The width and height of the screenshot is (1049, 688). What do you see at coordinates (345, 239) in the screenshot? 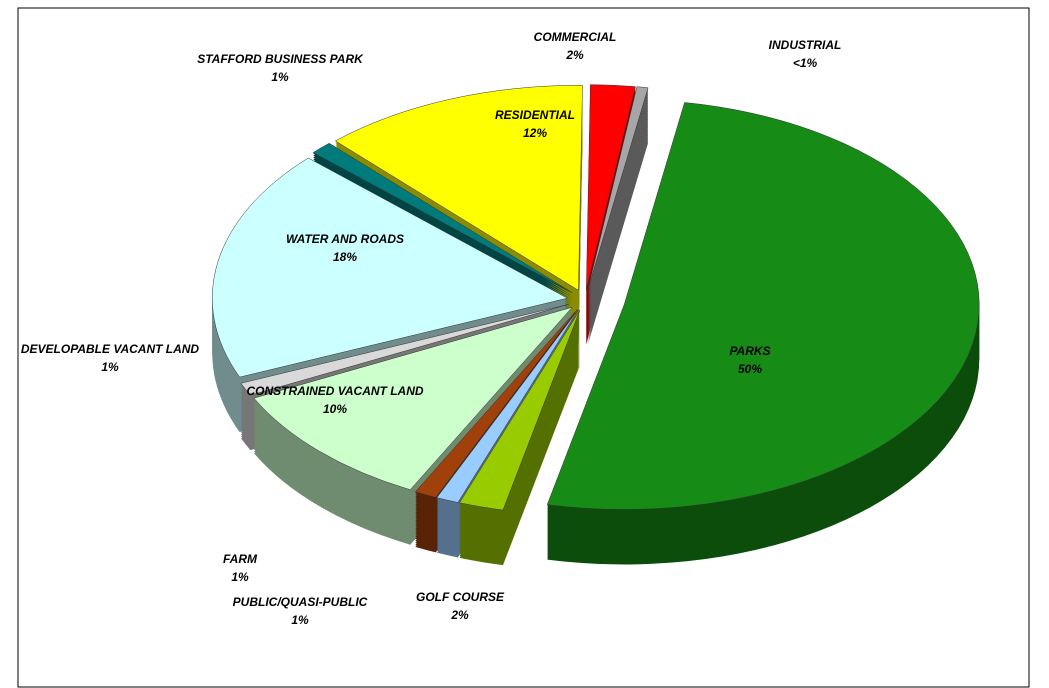
I see `slice-label: WATER AND ROADS` at bounding box center [345, 239].